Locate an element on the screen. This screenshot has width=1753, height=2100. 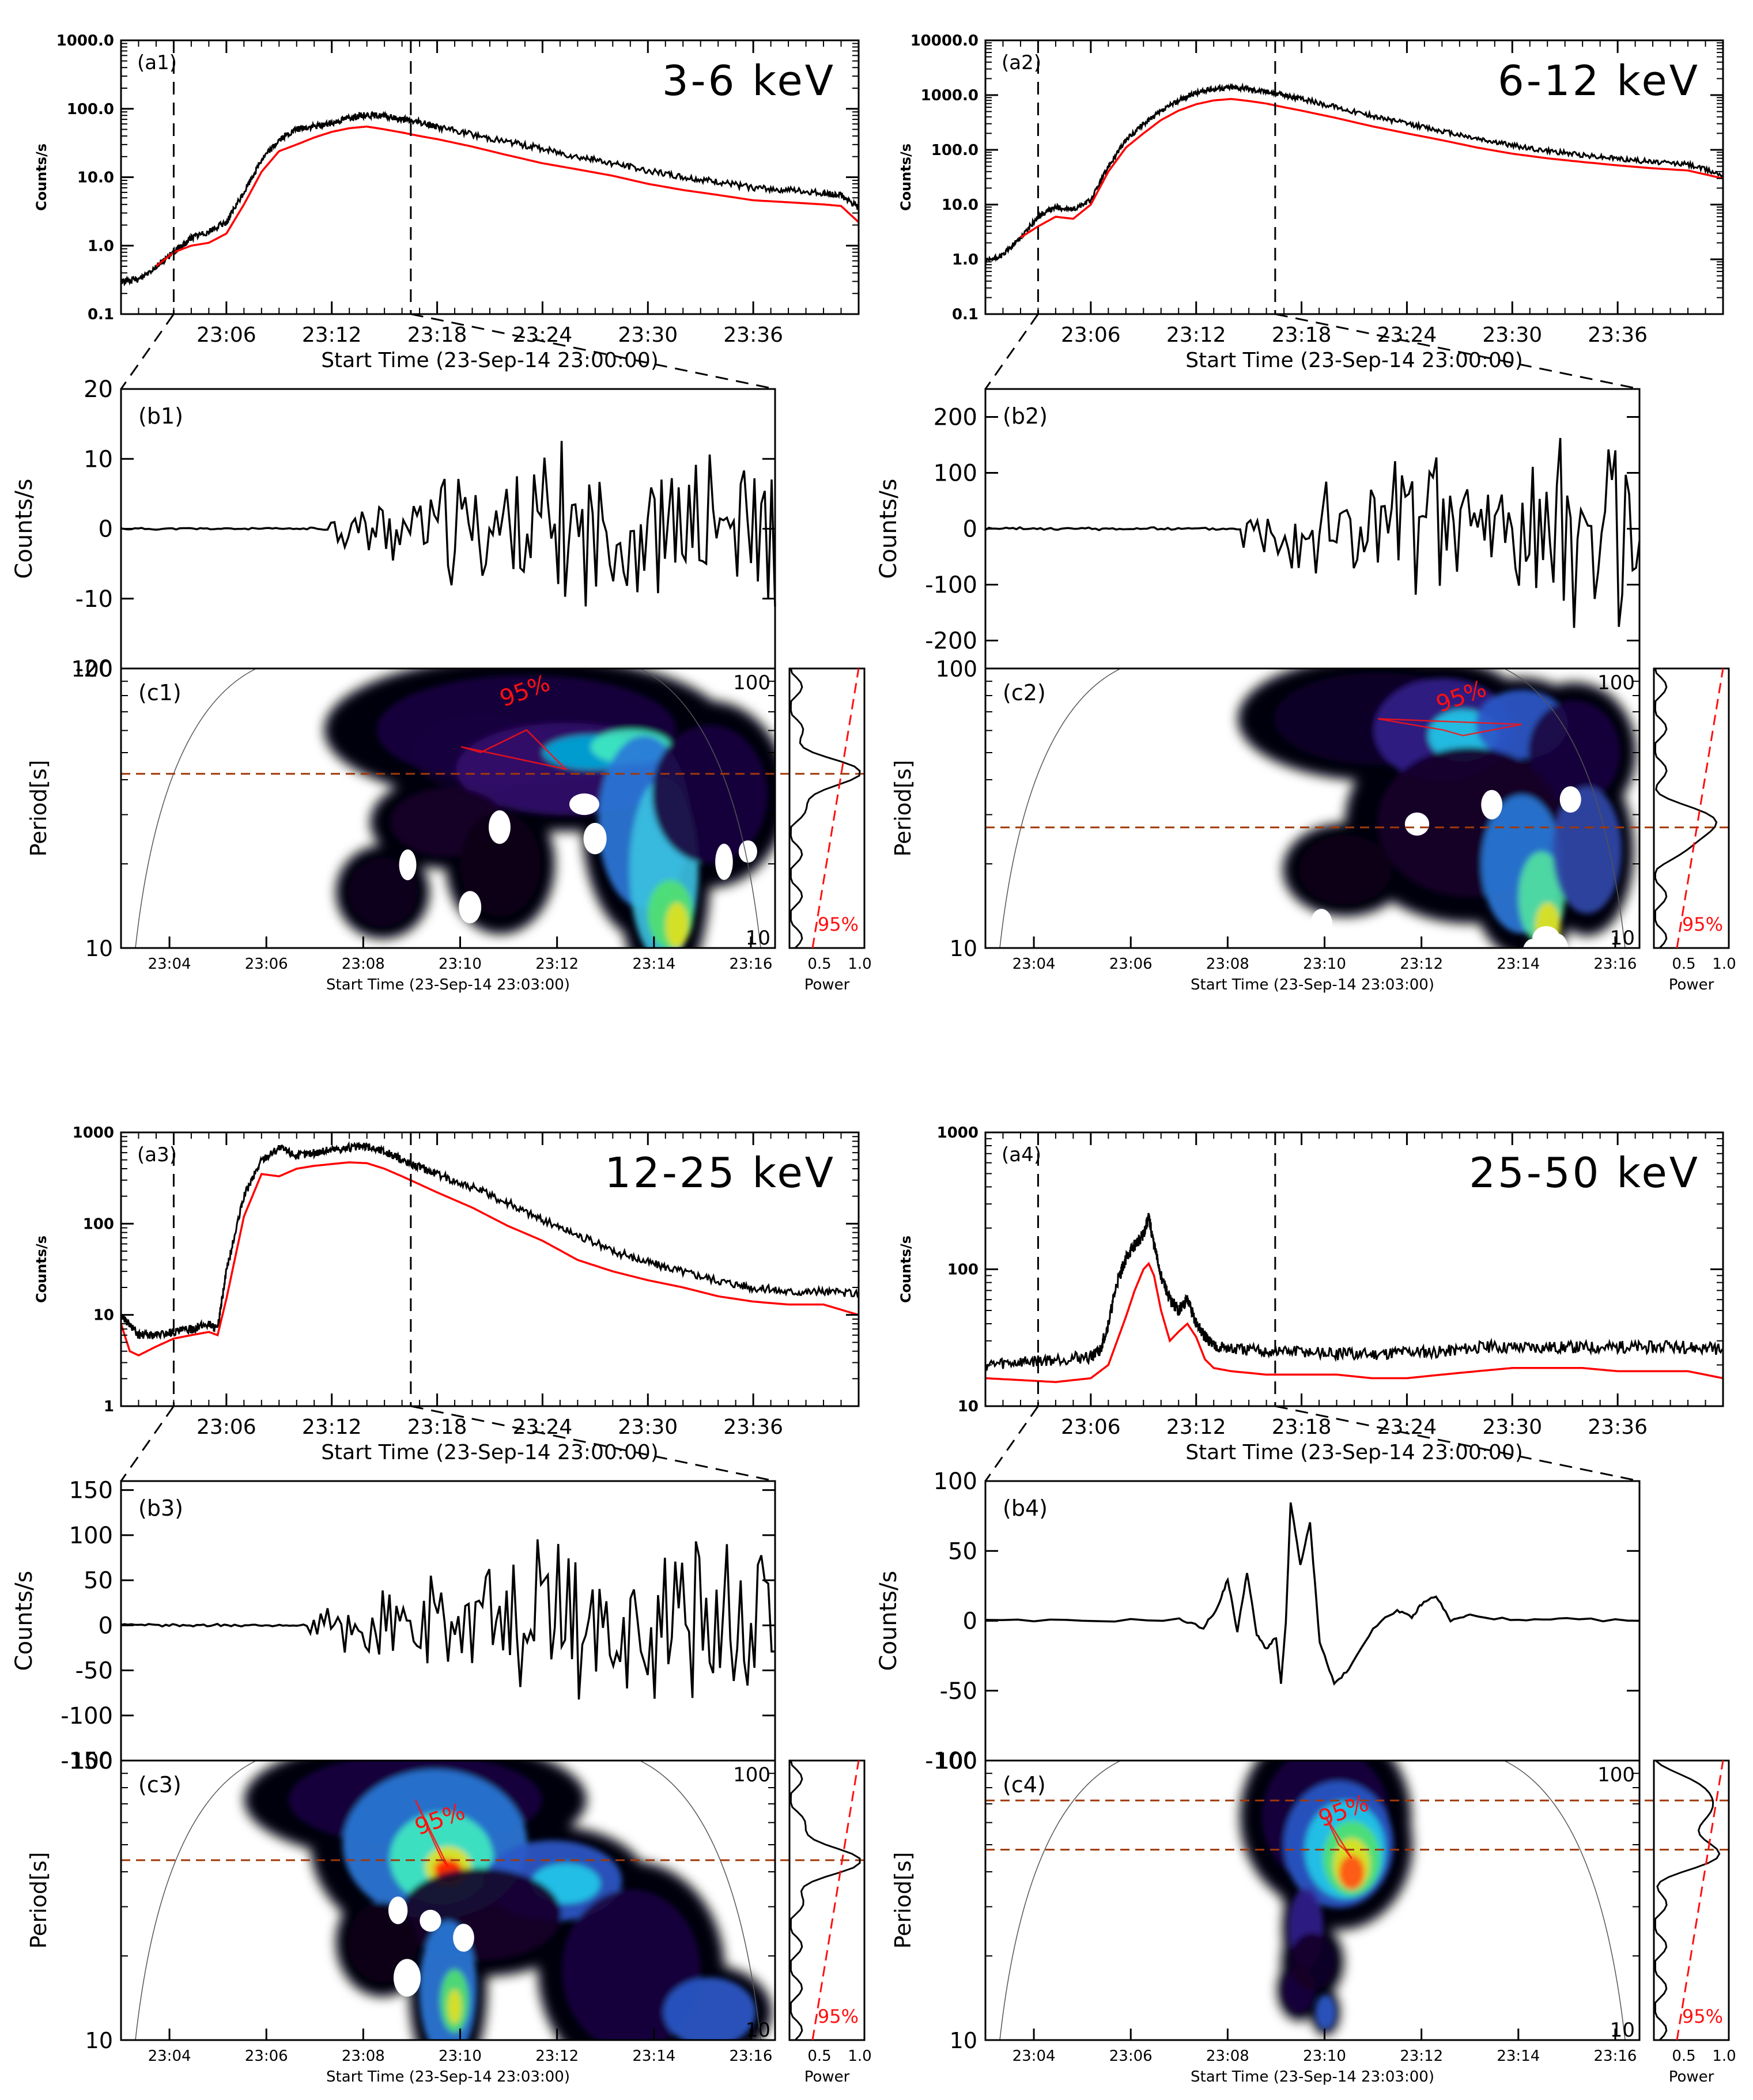
y-tick-label: 10000.0 is located at coordinates (944, 41).